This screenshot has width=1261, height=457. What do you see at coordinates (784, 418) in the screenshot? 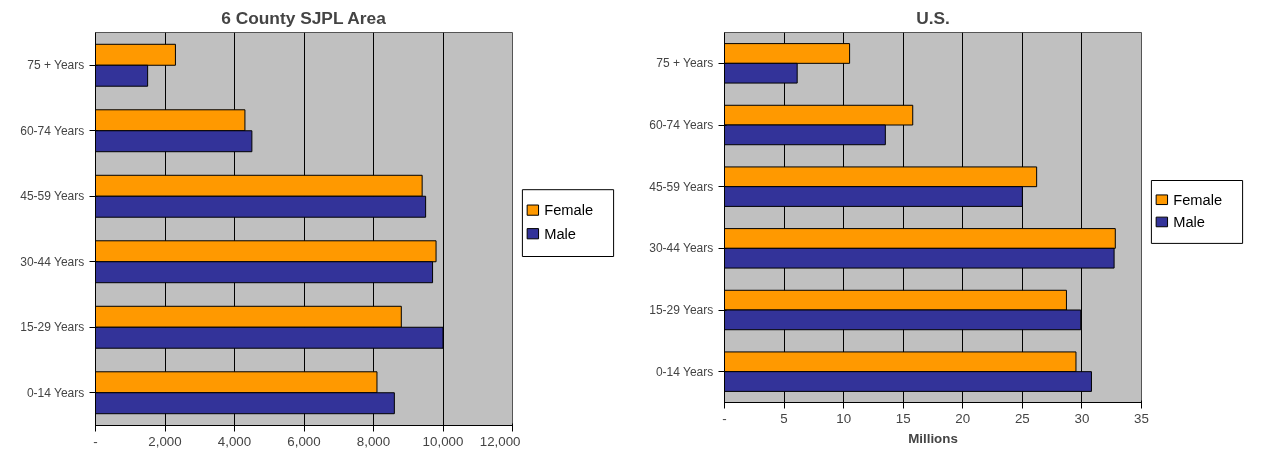
I see `x-tick-label: 5` at bounding box center [784, 418].